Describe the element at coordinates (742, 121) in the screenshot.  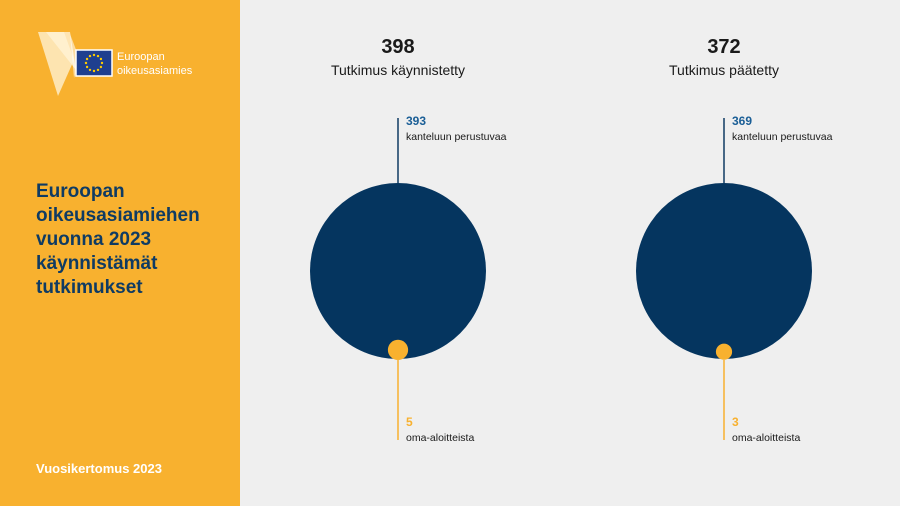
I see `data-label-value: 369` at that location.